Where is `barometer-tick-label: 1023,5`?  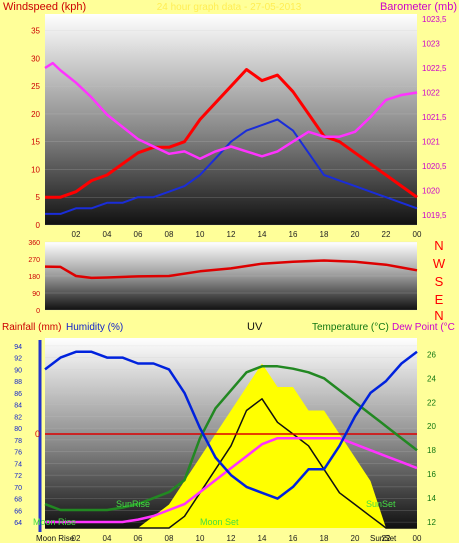 barometer-tick-label: 1023,5 is located at coordinates (434, 19).